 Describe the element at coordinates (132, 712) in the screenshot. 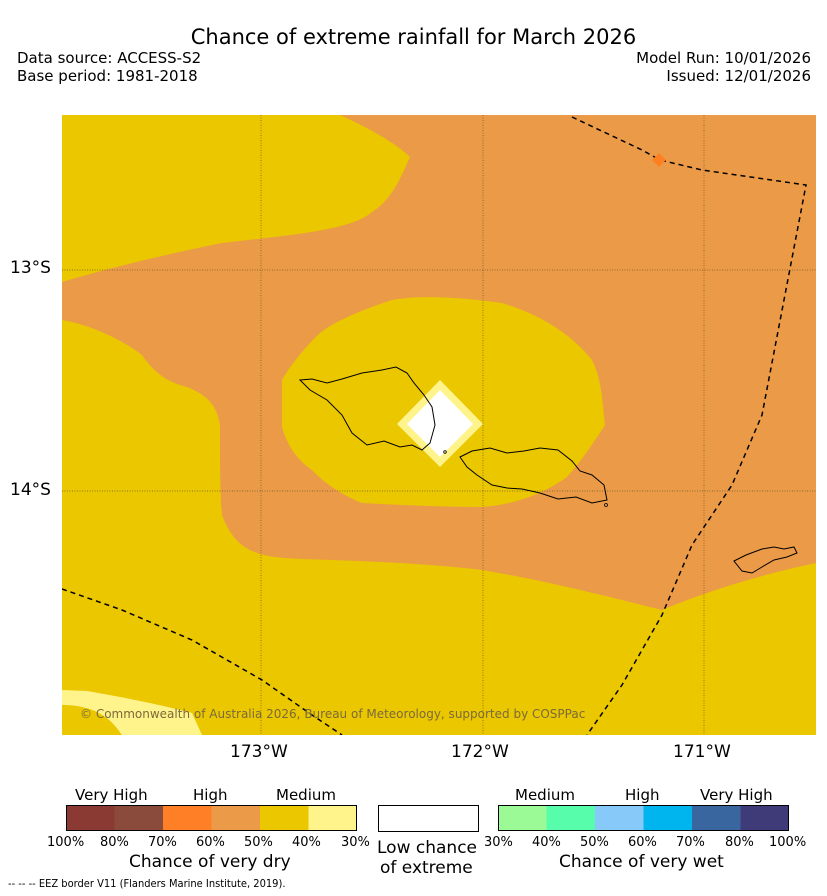

I see `low-dry-region` at that location.